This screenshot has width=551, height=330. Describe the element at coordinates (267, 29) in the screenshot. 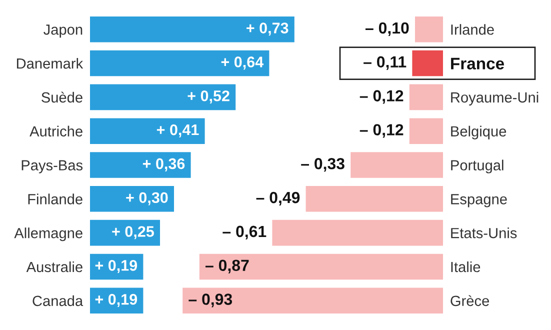

I see `data-label: + 0,73` at that location.